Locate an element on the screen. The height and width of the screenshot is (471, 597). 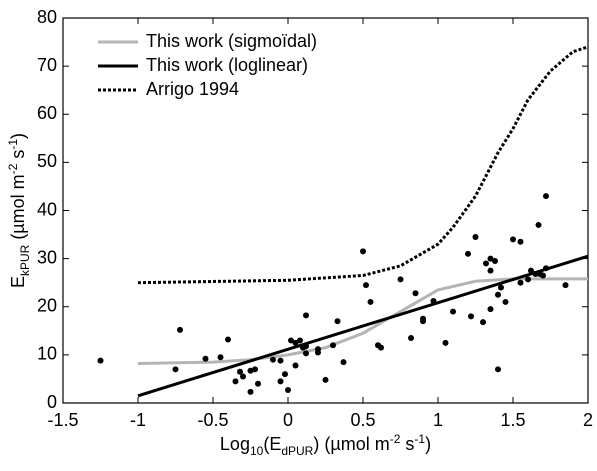
y-tick-label: 40 is located at coordinates (47, 209).